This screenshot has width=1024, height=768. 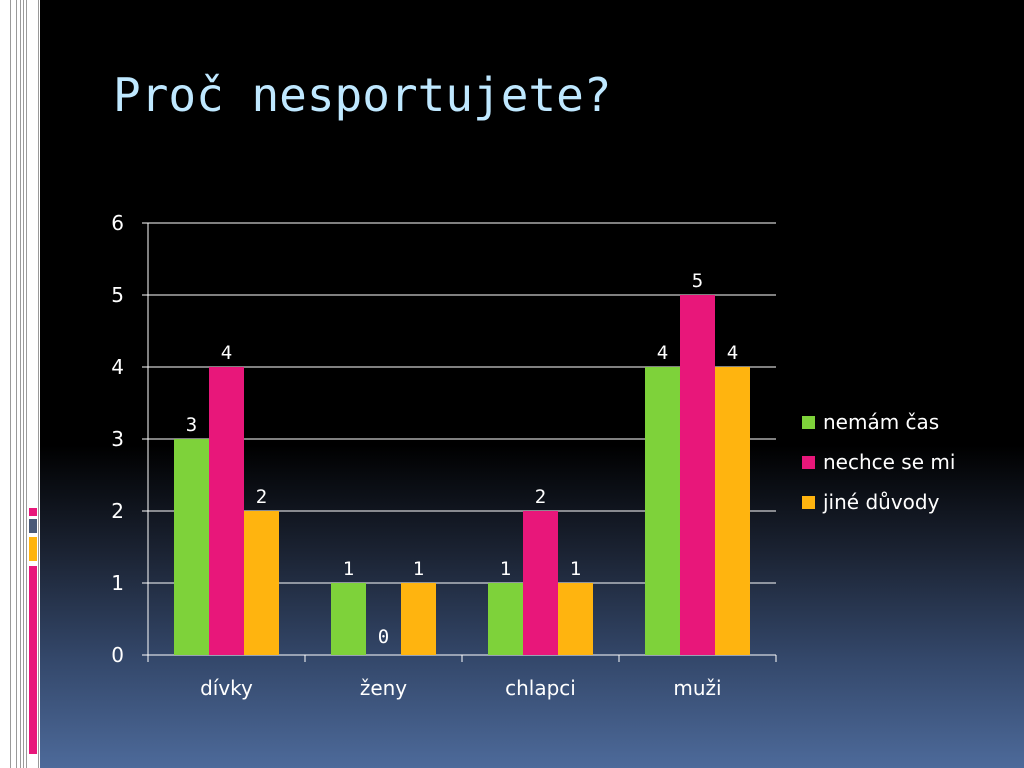 What do you see at coordinates (33, 549) in the screenshot?
I see `accent-orange` at bounding box center [33, 549].